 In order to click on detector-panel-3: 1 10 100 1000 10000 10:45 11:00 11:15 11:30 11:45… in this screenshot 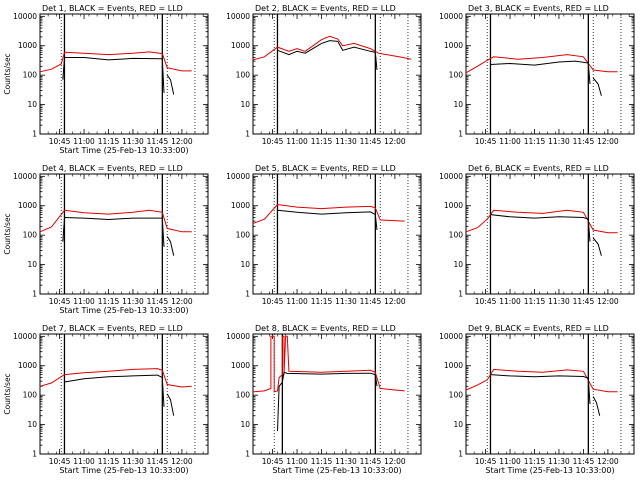, I will do `click(537, 75)`.